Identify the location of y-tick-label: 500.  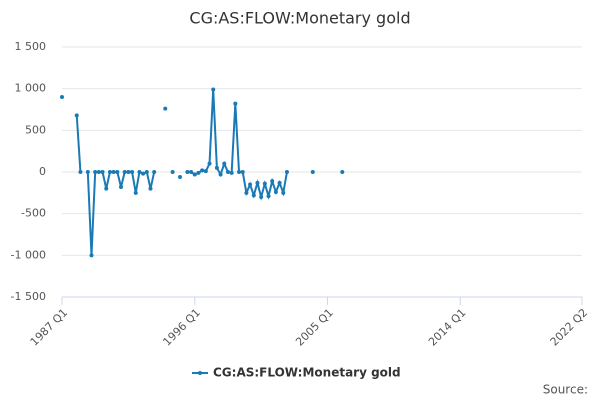
(35, 129).